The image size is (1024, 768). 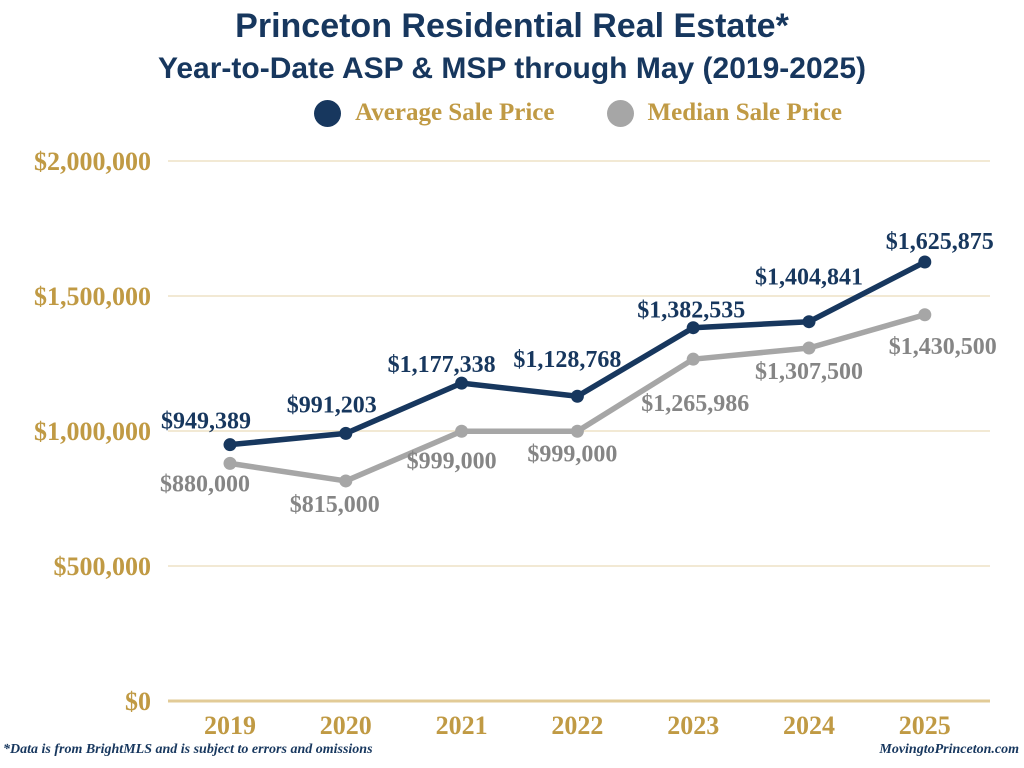 I want to click on average-sale-price-legend-label: Average Sale Price, so click(x=455, y=112).